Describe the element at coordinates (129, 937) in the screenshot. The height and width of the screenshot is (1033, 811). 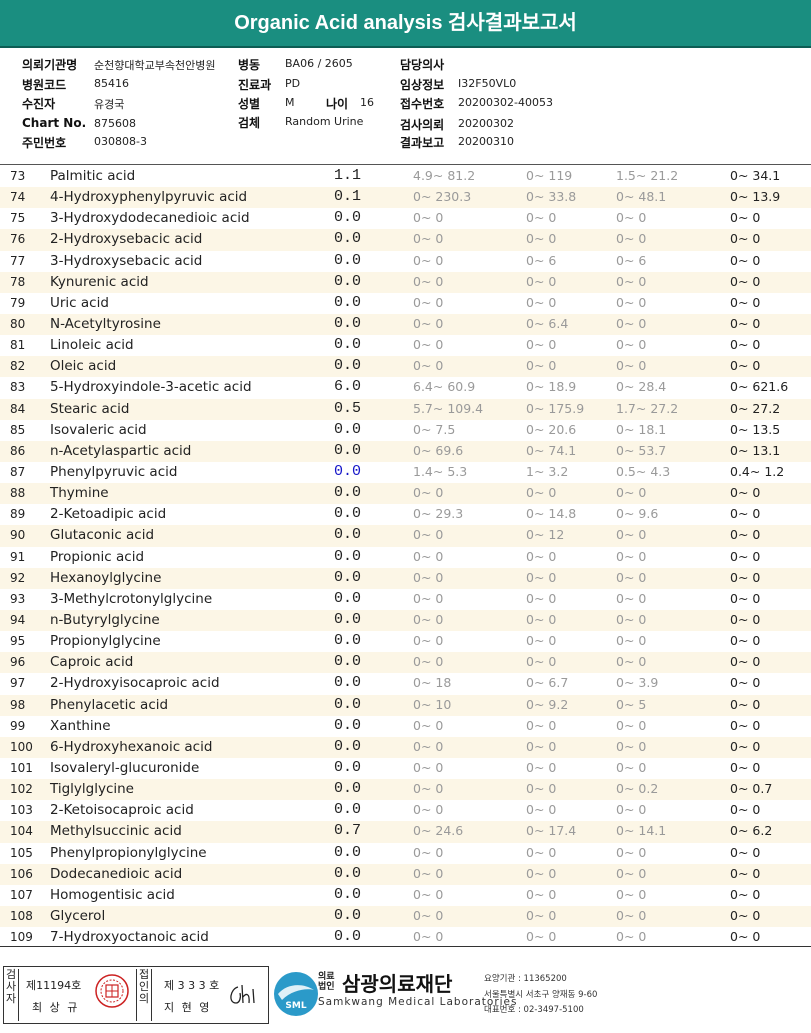
I see `analyte-name: 7-Hydroxyoctanoic acid` at that location.